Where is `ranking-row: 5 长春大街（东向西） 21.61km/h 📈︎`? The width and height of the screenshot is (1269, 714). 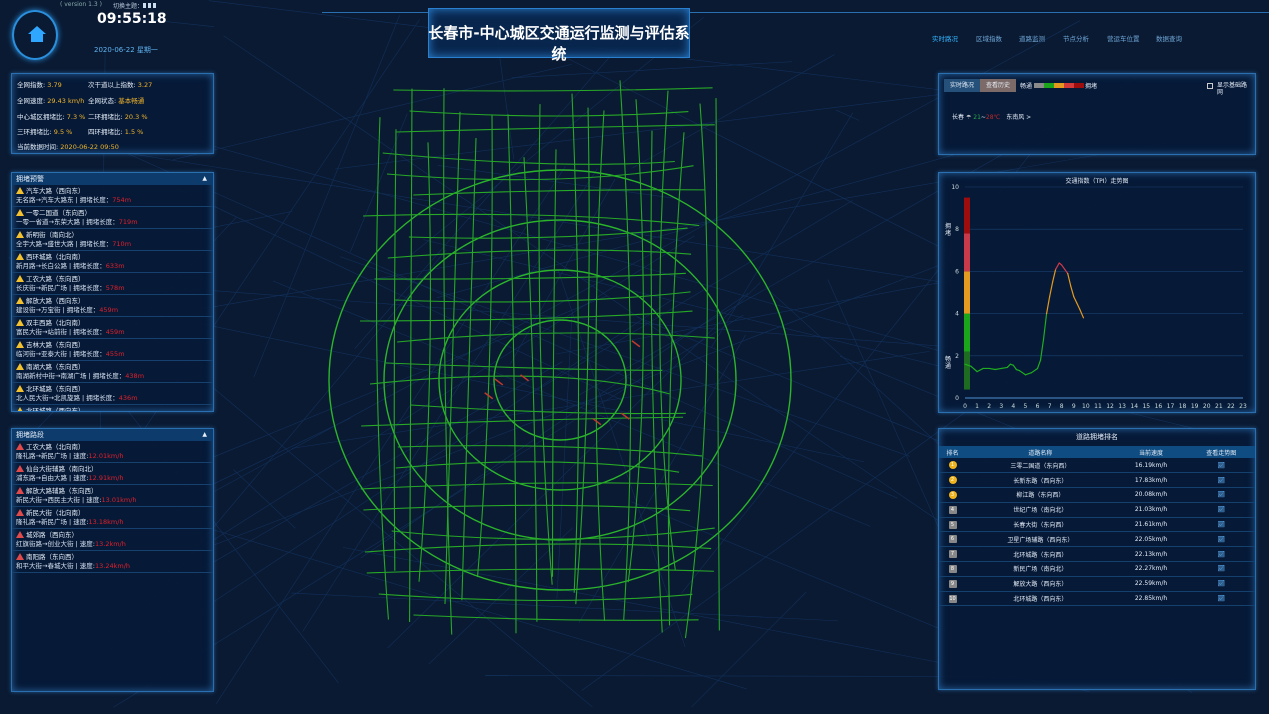 ranking-row: 5 长春大街（东向西） 21.61km/h 📈︎ is located at coordinates (1097, 525).